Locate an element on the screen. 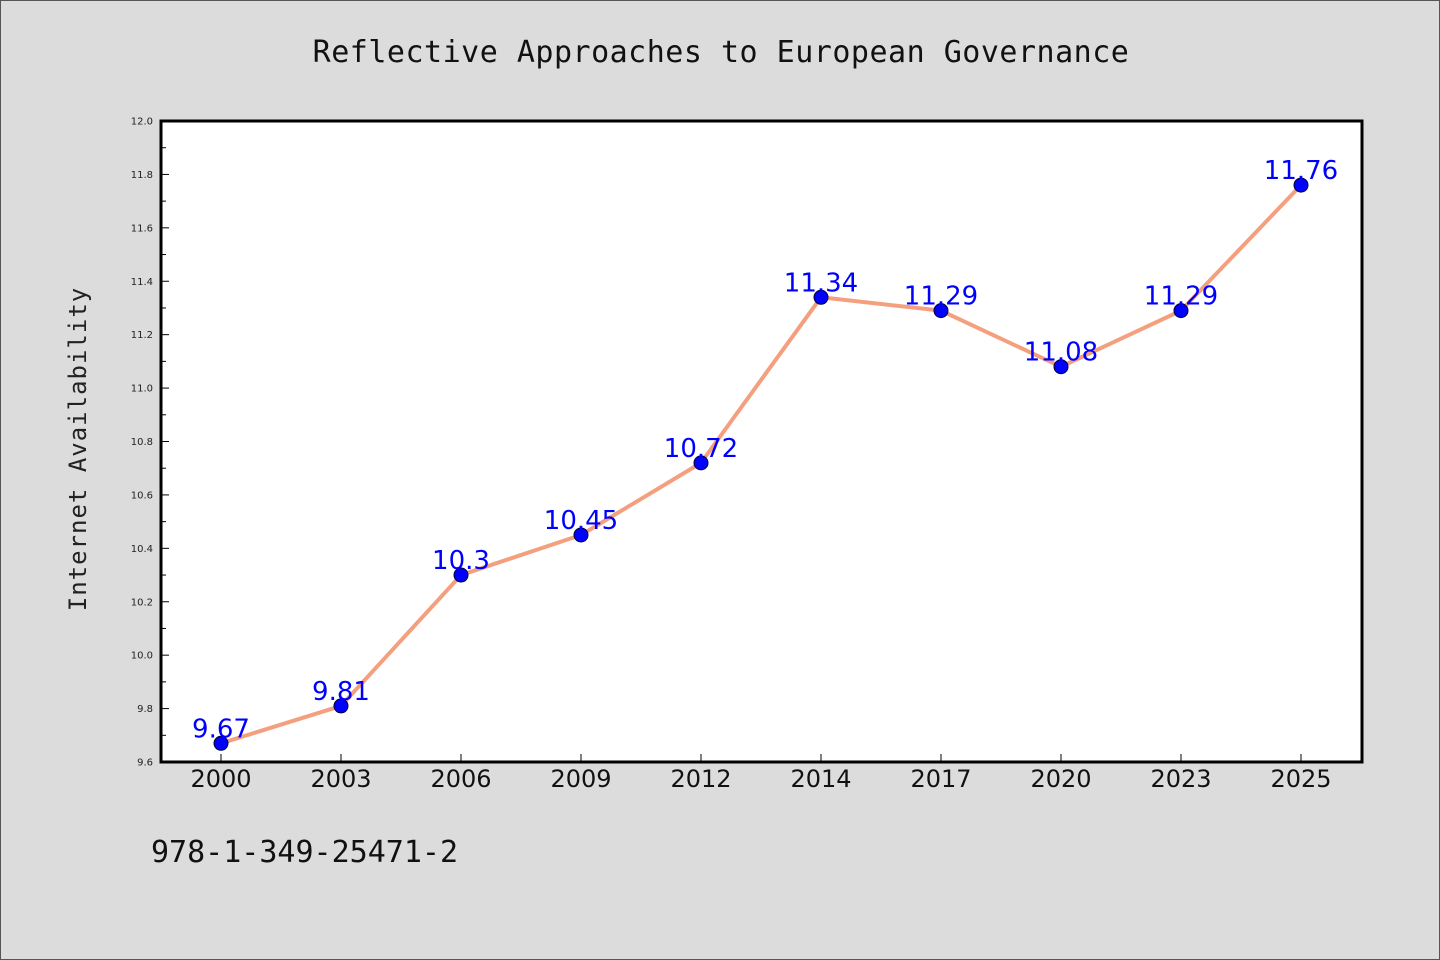 Image resolution: width=1440 pixels, height=960 pixels. y-tick-label: 10.6 is located at coordinates (142, 495).